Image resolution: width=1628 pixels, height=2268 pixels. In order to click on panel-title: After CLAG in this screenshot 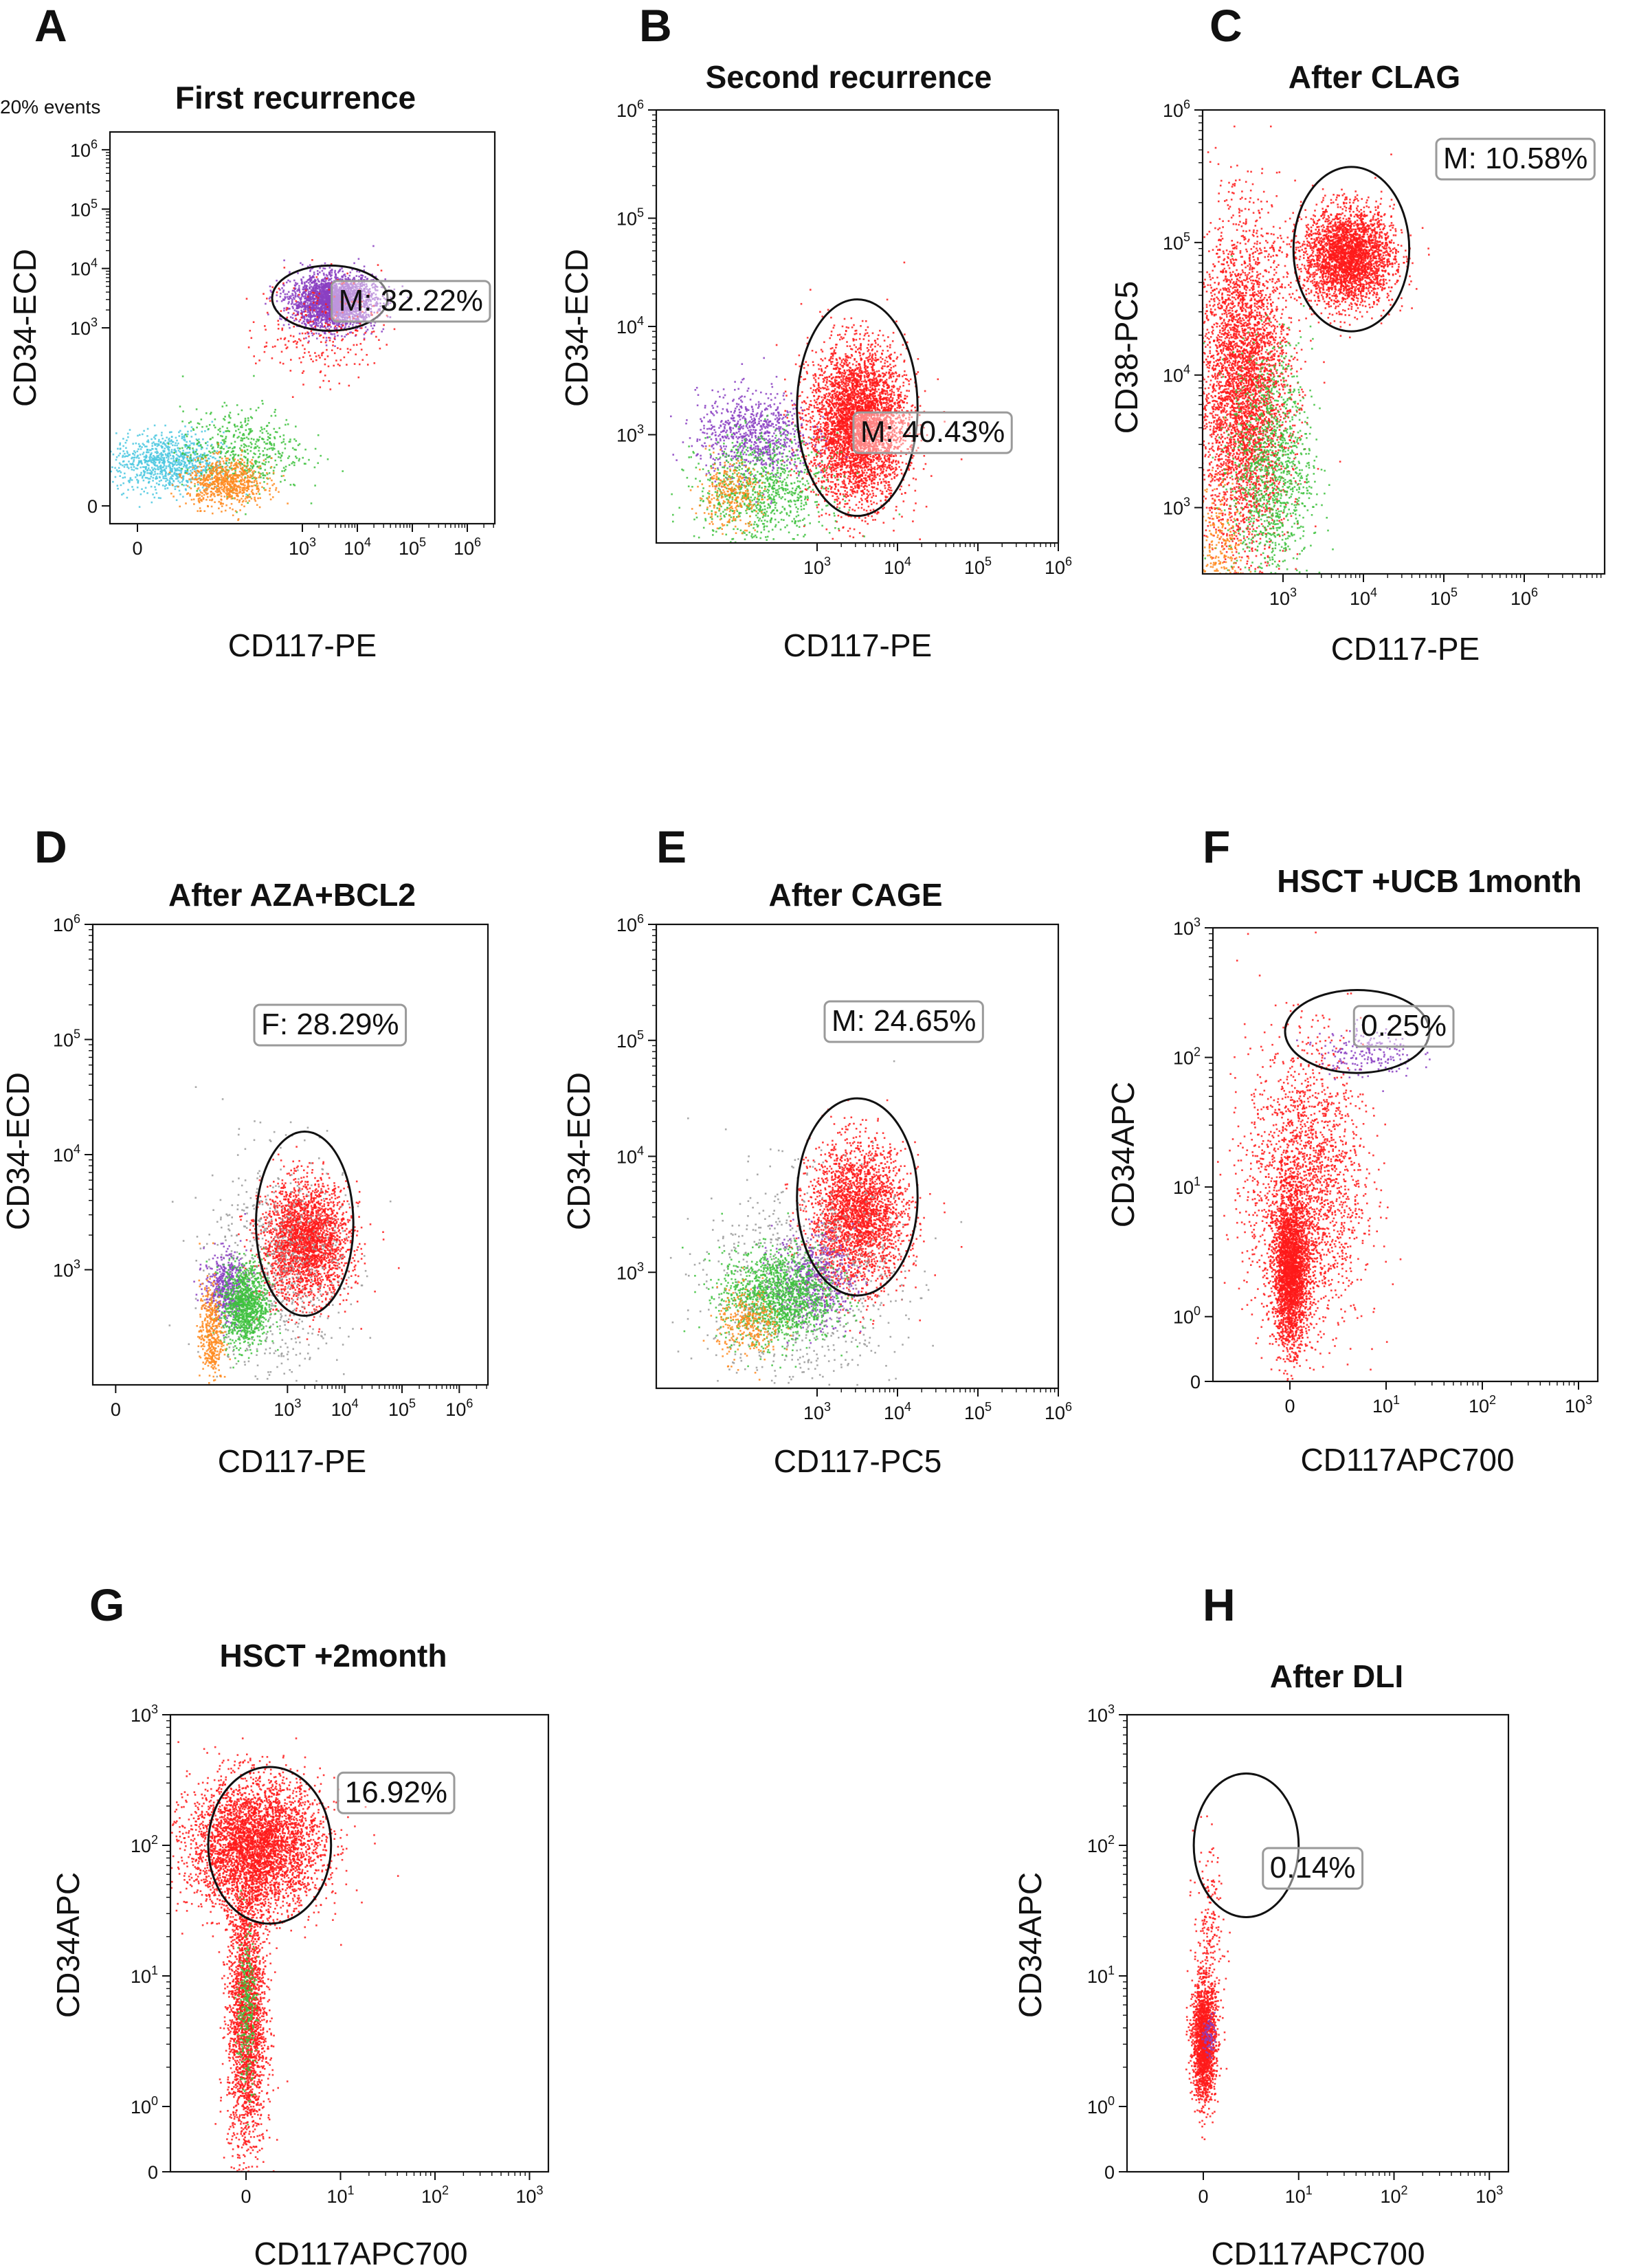, I will do `click(1375, 77)`.